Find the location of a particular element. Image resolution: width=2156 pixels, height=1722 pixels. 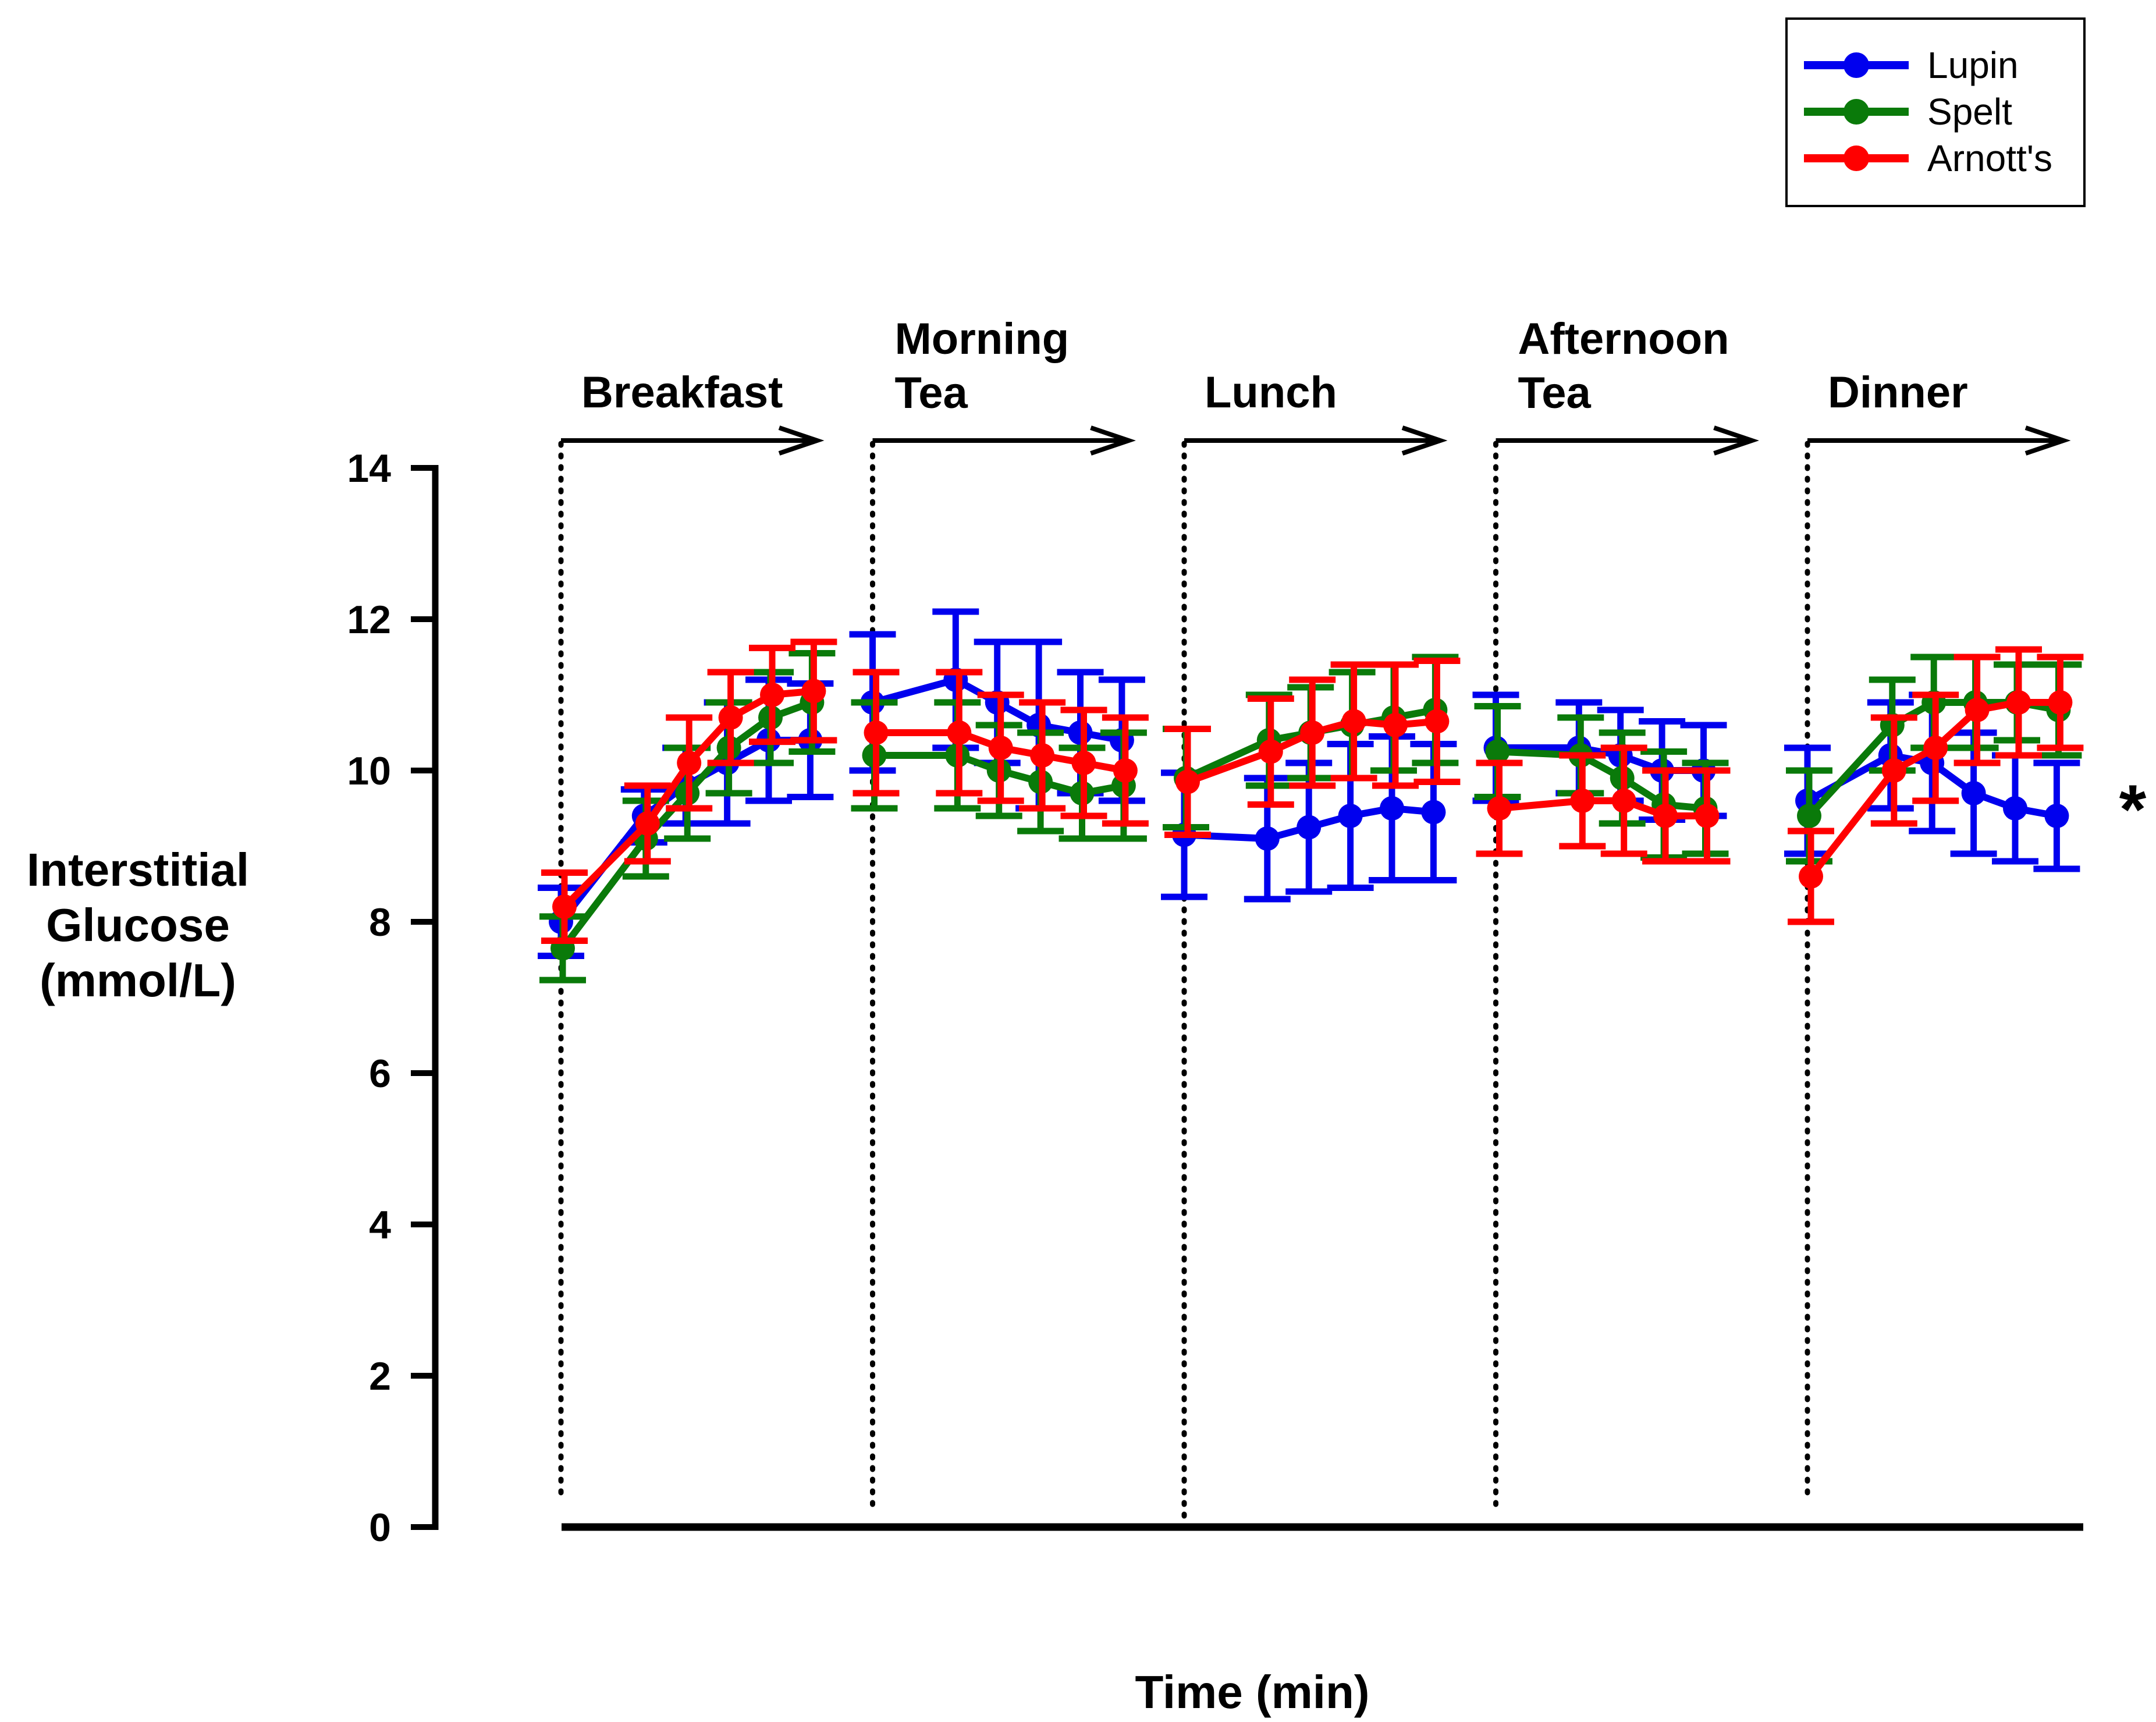

y-tick-label: 8 is located at coordinates (380, 922).